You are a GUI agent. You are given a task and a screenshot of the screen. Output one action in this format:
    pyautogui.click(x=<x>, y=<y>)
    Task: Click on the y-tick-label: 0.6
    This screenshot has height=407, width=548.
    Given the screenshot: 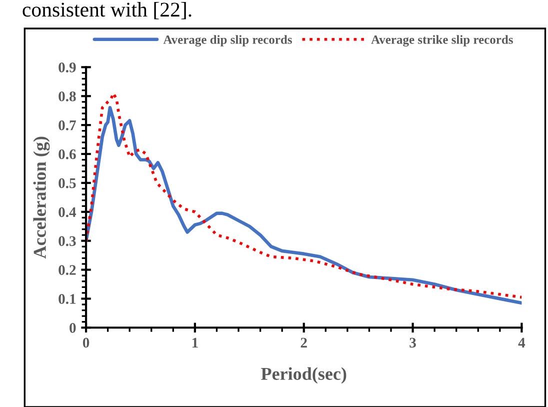 What is the action you would take?
    pyautogui.click(x=67, y=154)
    